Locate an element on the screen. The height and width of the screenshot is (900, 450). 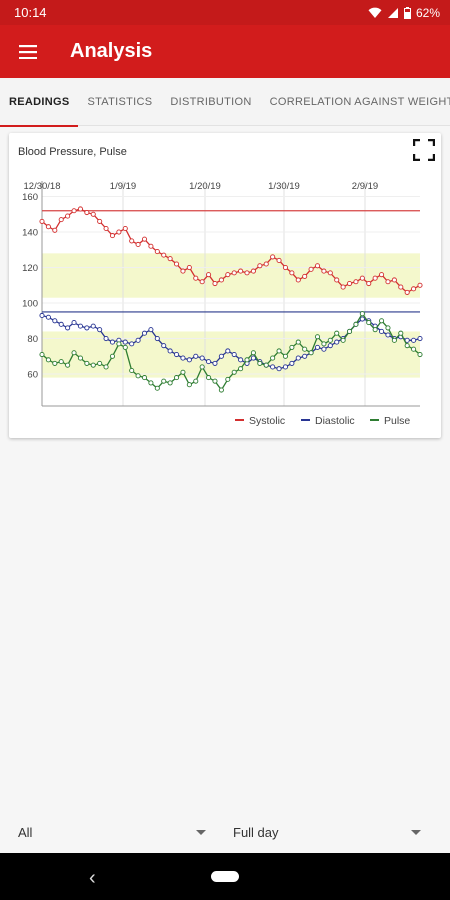
filter-select-time-of-day: Full day is located at coordinates (322, 832).